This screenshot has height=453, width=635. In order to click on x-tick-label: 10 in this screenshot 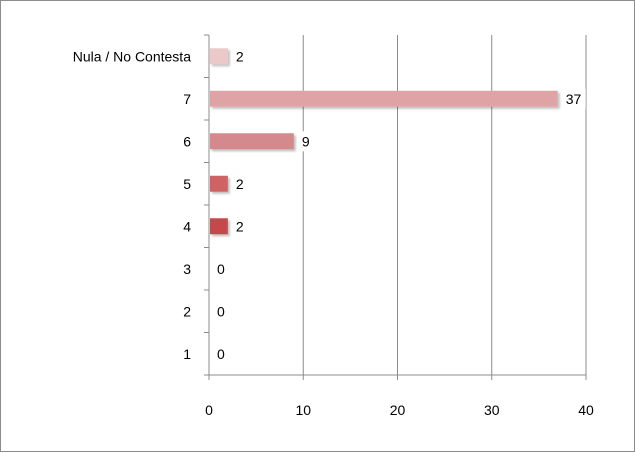, I will do `click(303, 410)`.